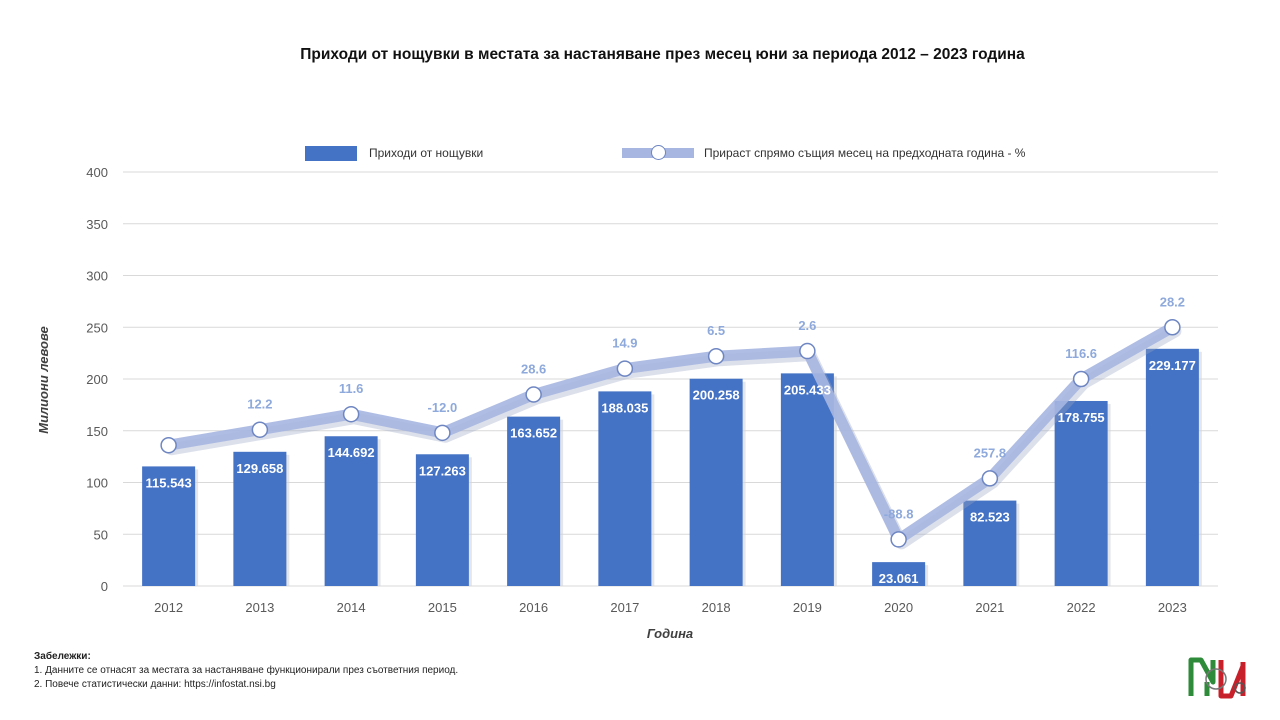 This screenshot has height=720, width=1280. I want to click on growth-value-label: 2.6, so click(807, 325).